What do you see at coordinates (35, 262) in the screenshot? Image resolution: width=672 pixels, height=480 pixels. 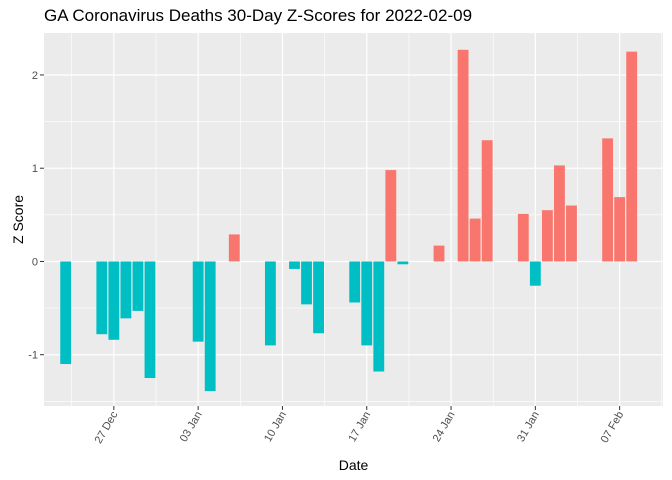 I see `y-tick-label: 0` at bounding box center [35, 262].